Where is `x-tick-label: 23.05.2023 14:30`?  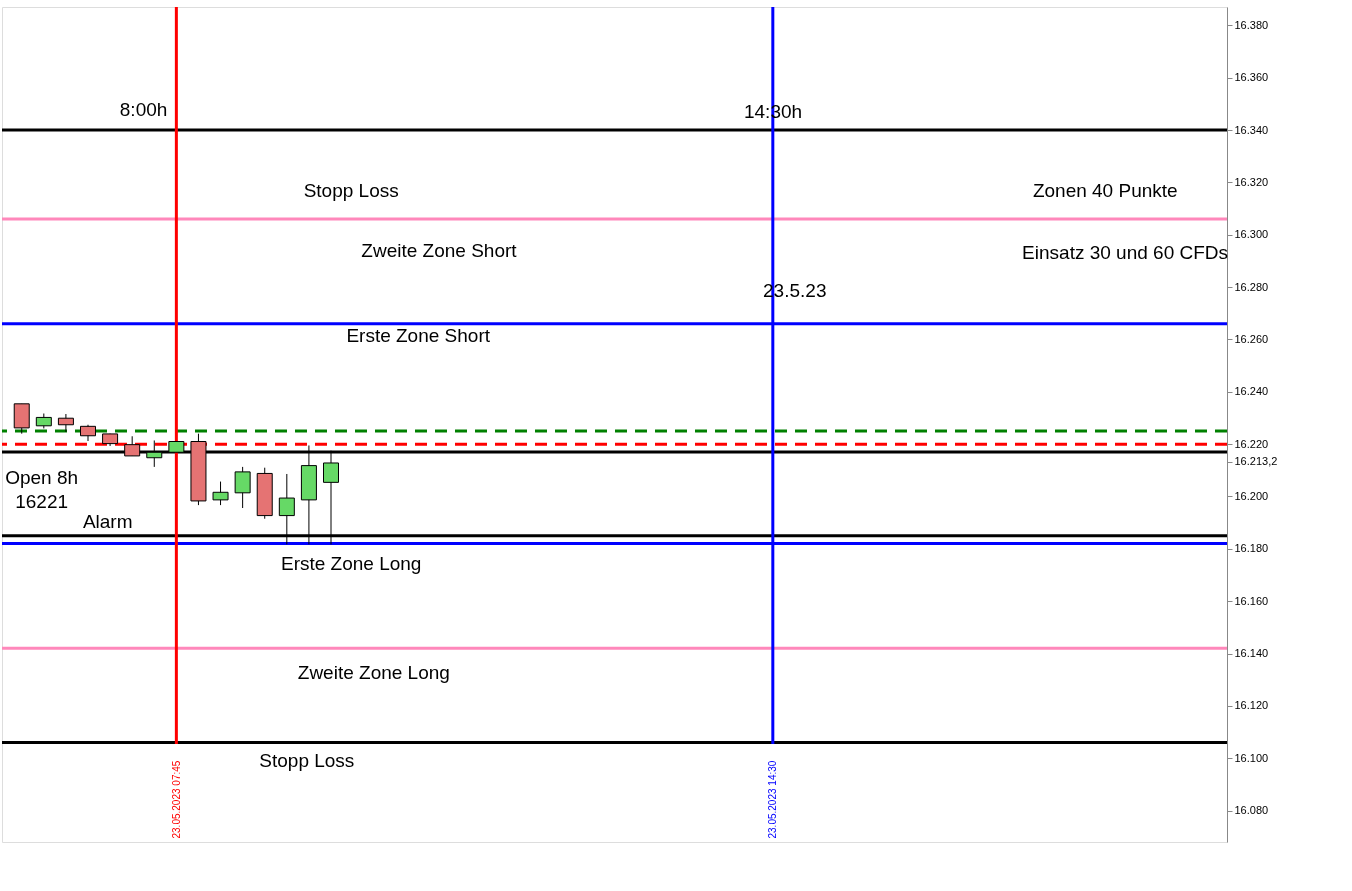
x-tick-label: 23.05.2023 14:30 is located at coordinates (773, 799).